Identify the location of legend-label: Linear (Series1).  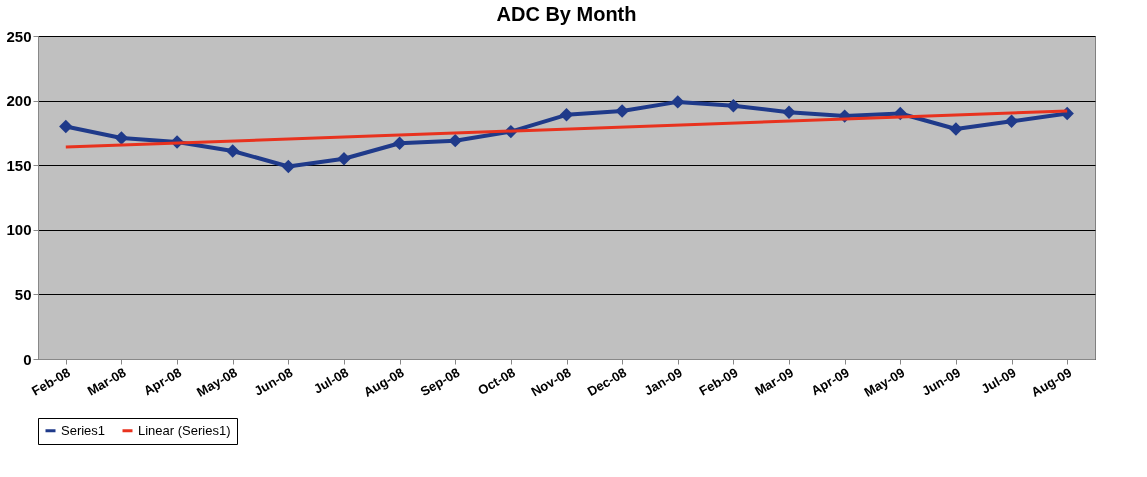
(184, 430).